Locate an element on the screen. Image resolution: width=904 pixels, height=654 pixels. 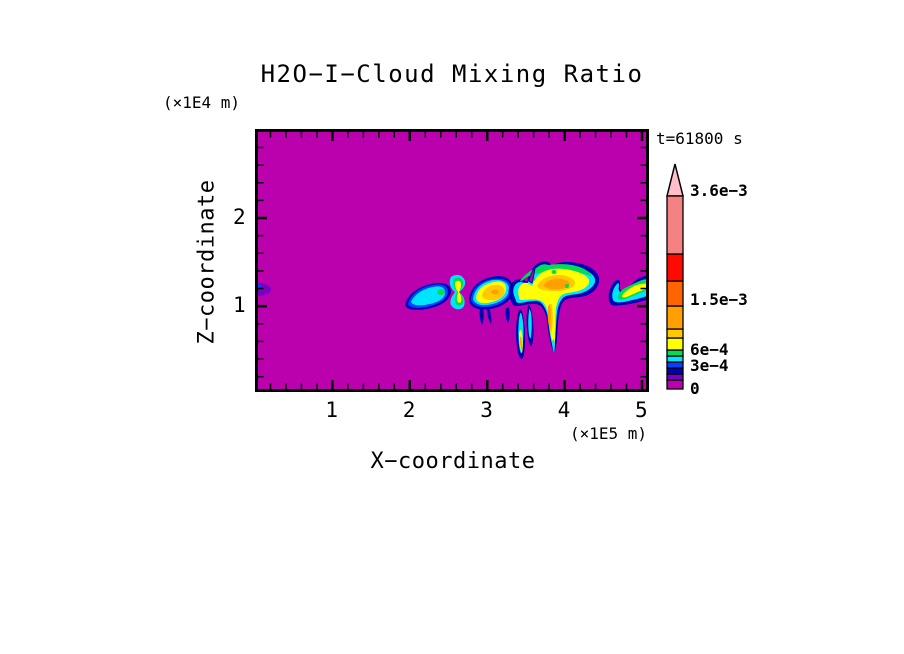
cloud-lens-cyan is located at coordinates (428, 296).